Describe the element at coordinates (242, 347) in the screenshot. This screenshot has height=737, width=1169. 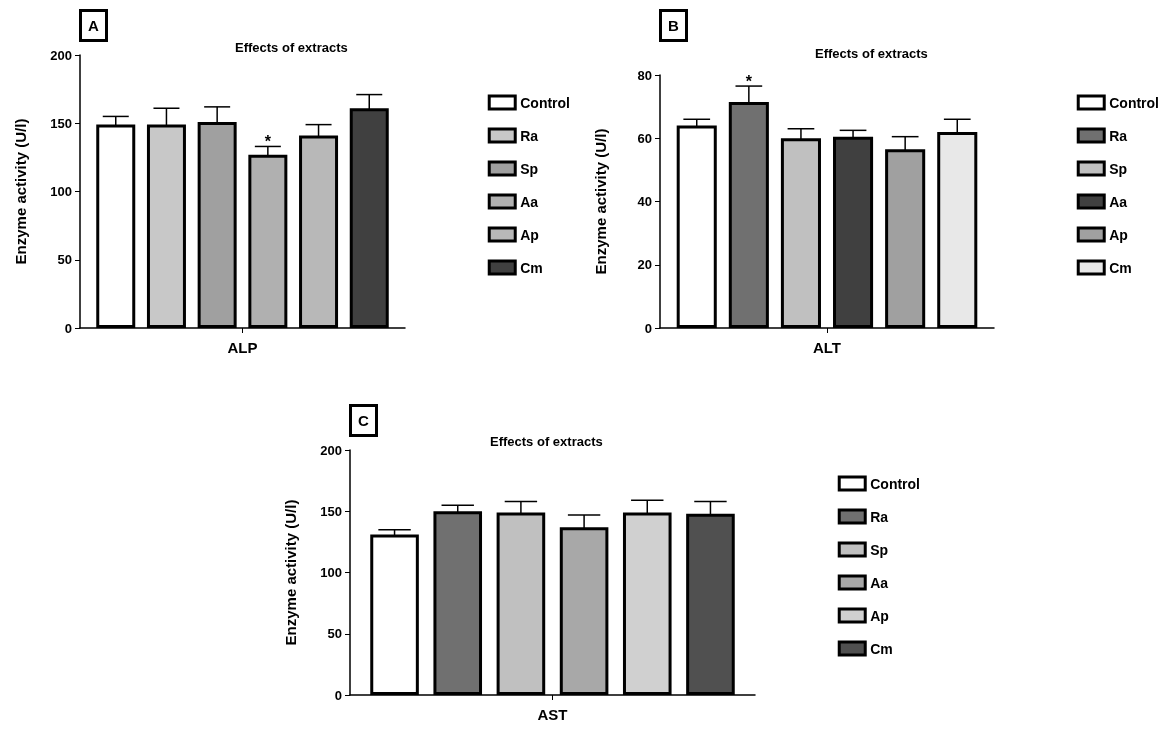
I see `x-tick-label: ALP` at that location.